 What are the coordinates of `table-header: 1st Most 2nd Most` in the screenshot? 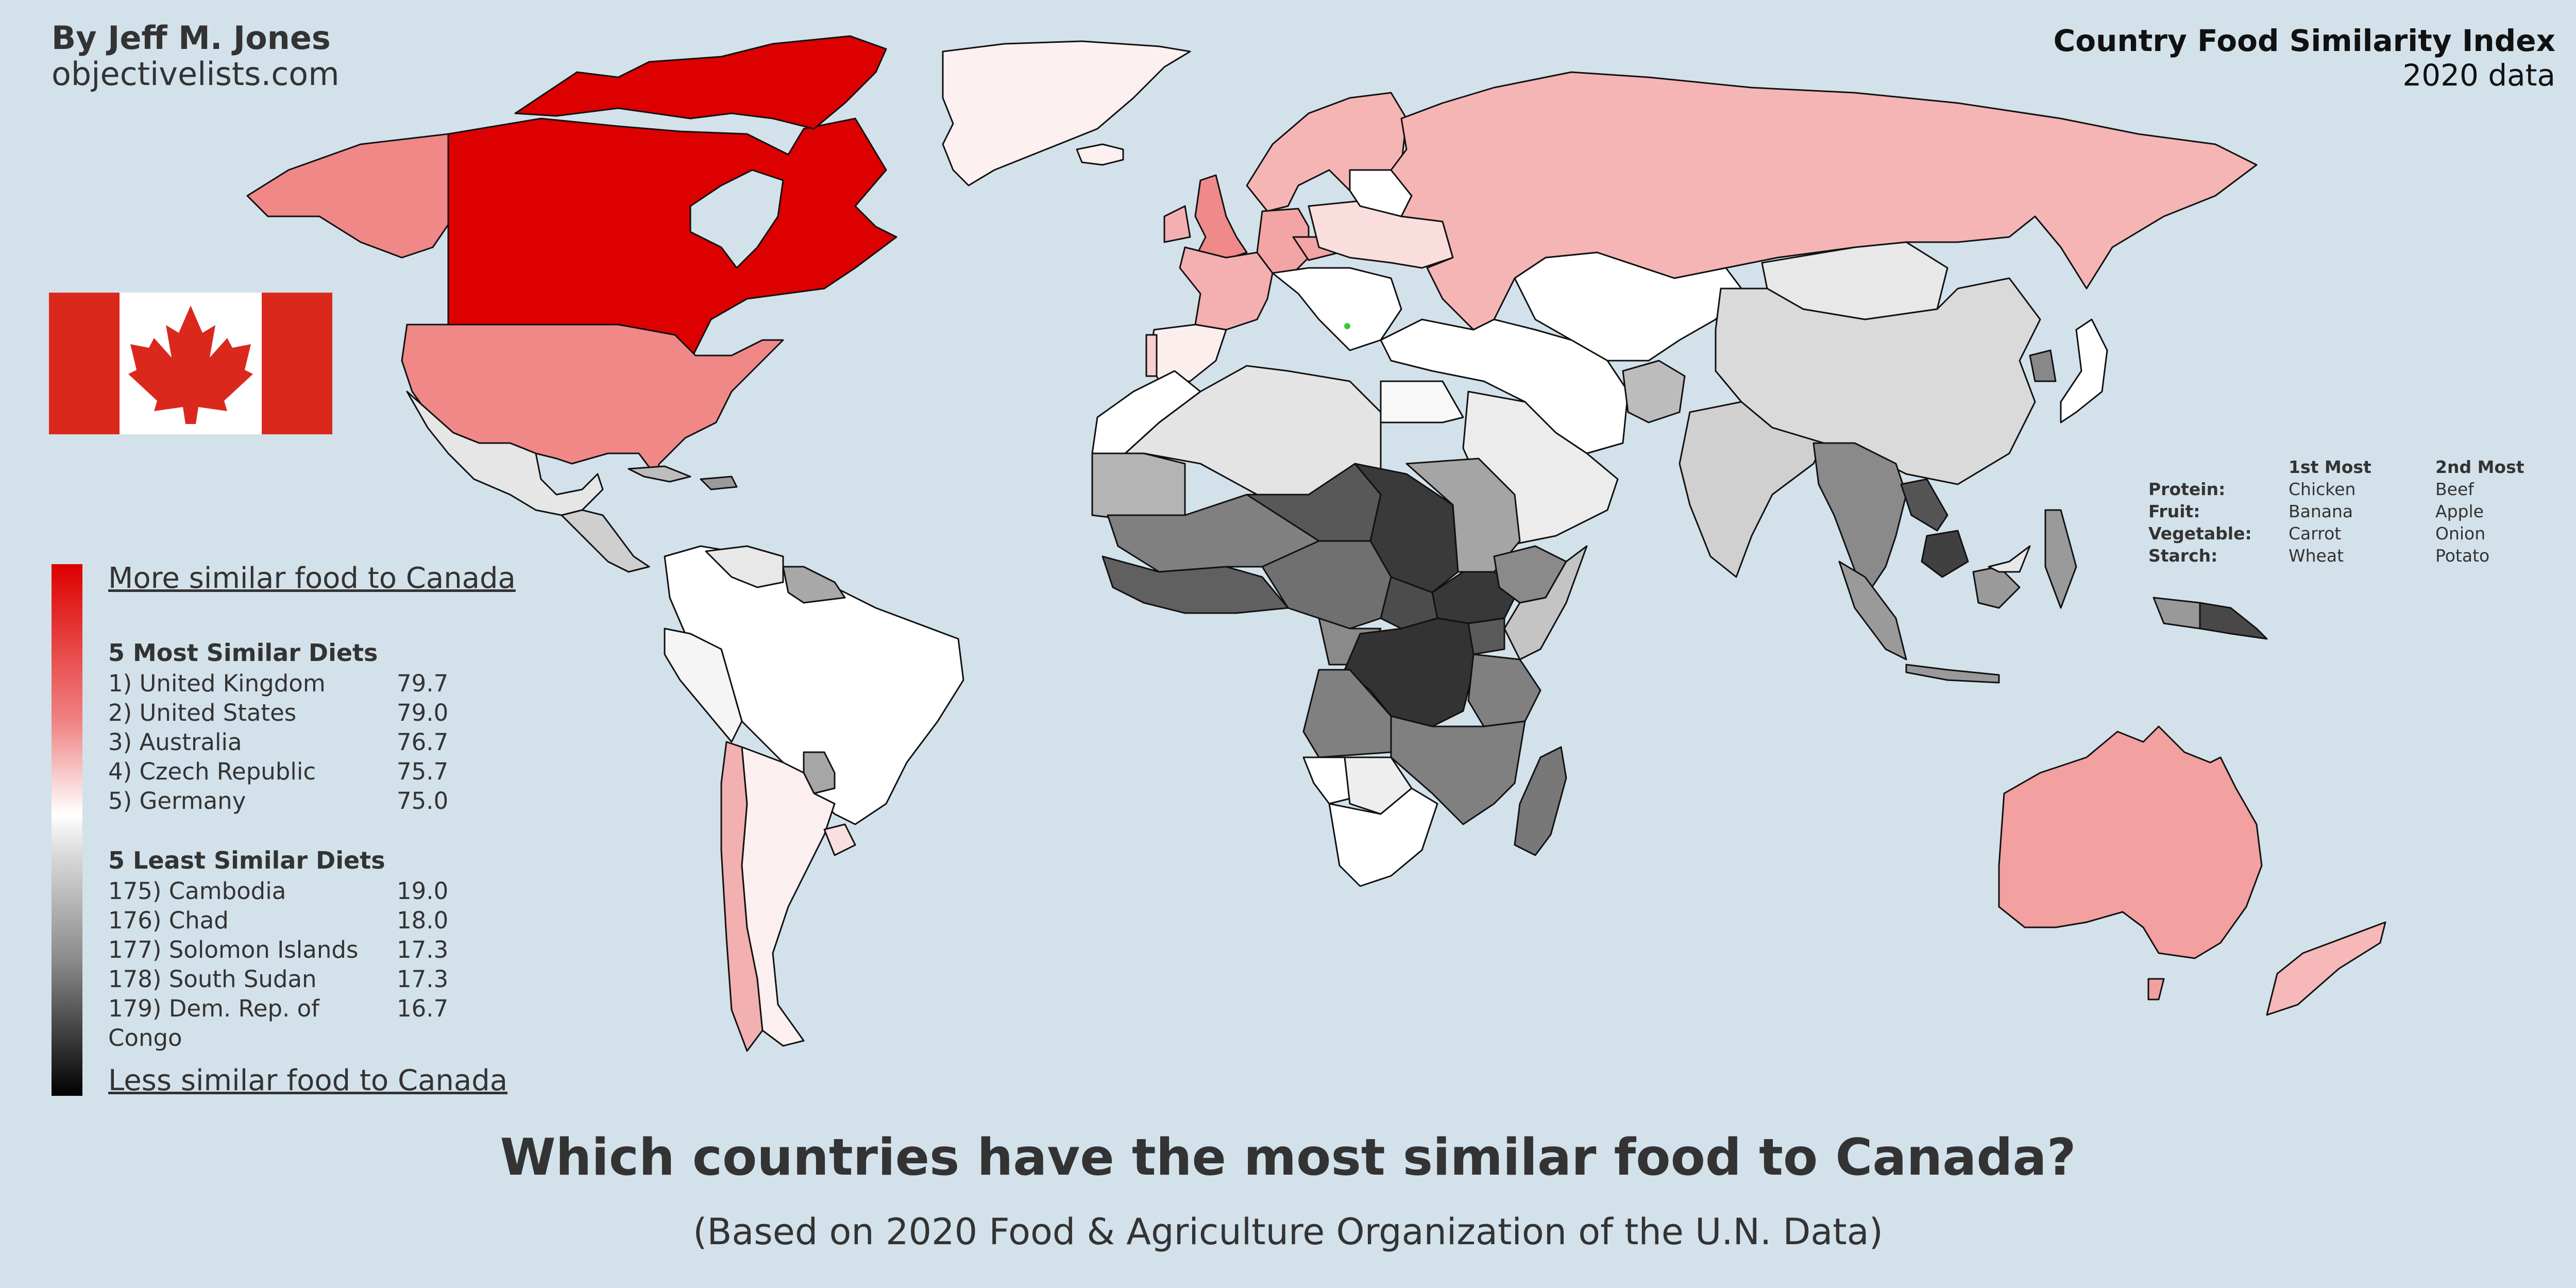 It's located at (2406, 467).